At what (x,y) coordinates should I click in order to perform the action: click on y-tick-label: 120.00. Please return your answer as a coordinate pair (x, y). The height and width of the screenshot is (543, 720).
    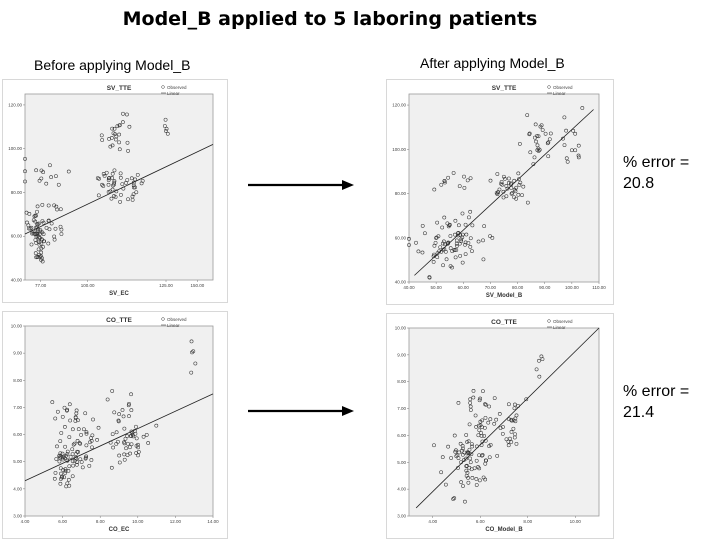
    Looking at the image, I should click on (399, 105).